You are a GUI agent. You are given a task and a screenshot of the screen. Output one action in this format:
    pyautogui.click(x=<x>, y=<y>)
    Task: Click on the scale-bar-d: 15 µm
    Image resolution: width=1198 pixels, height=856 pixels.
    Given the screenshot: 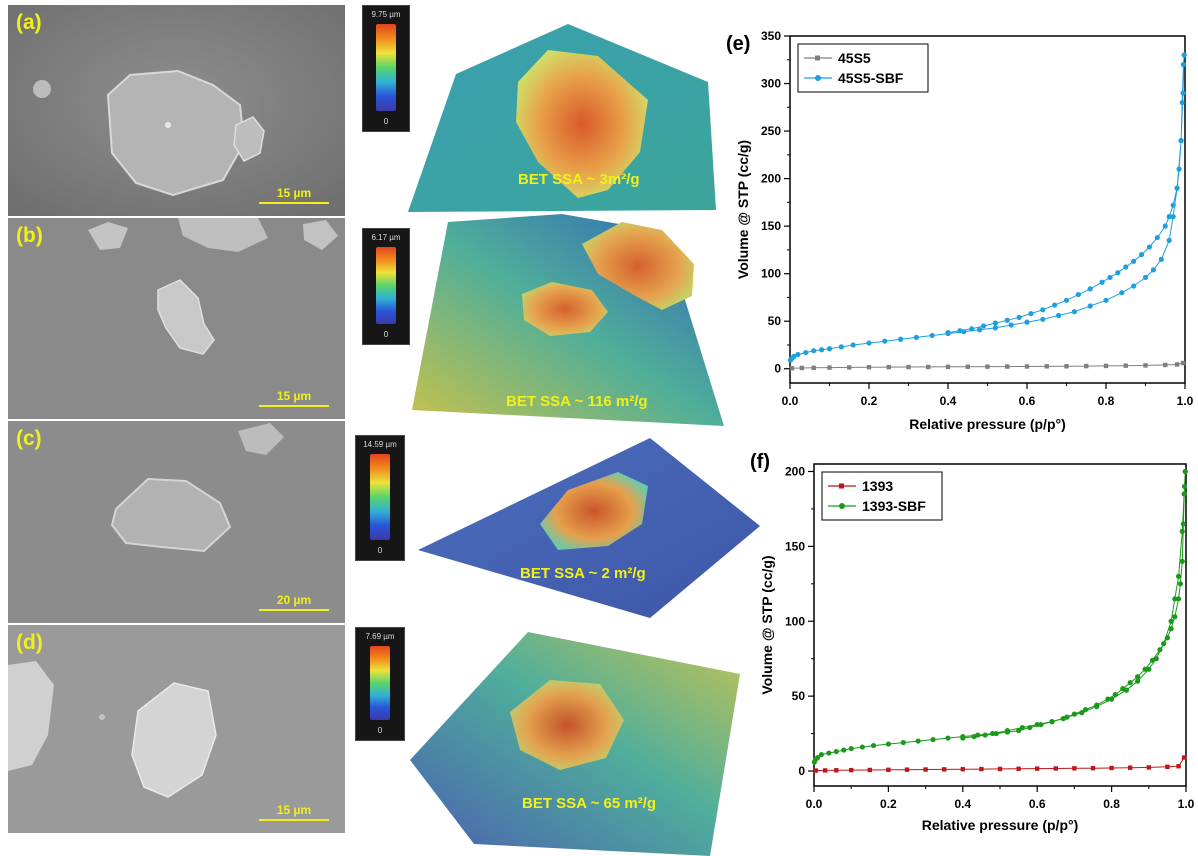 What is the action you would take?
    pyautogui.click(x=294, y=812)
    